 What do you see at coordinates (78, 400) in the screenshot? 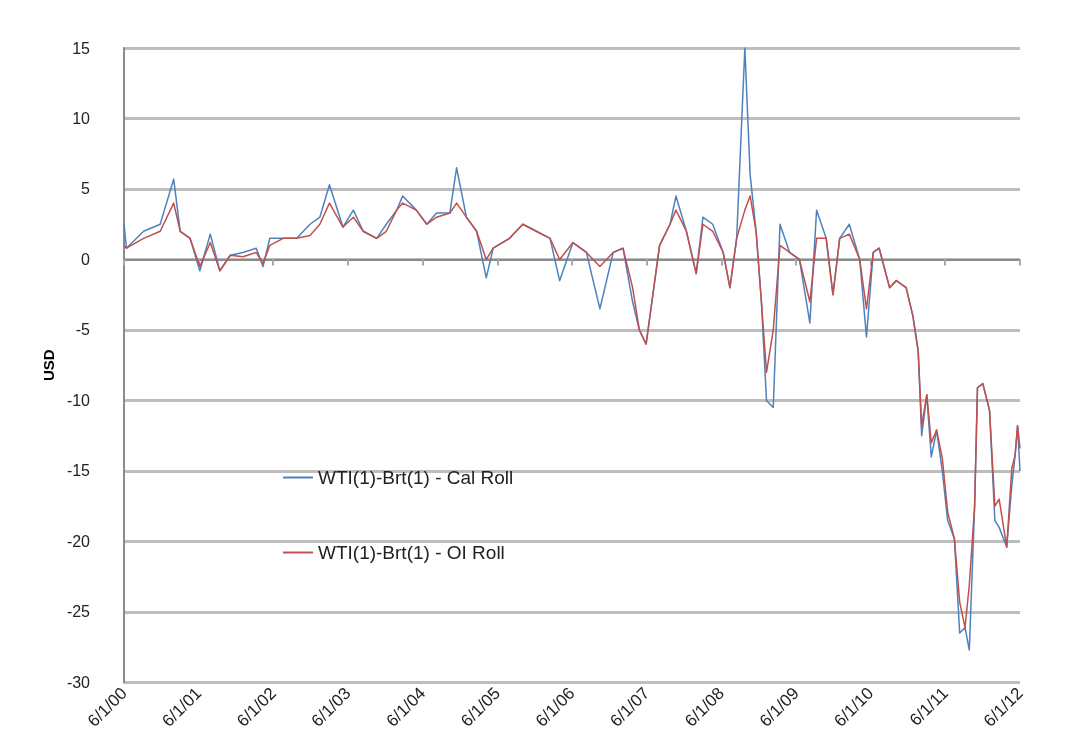
I see `y-tick-label: -10` at bounding box center [78, 400].